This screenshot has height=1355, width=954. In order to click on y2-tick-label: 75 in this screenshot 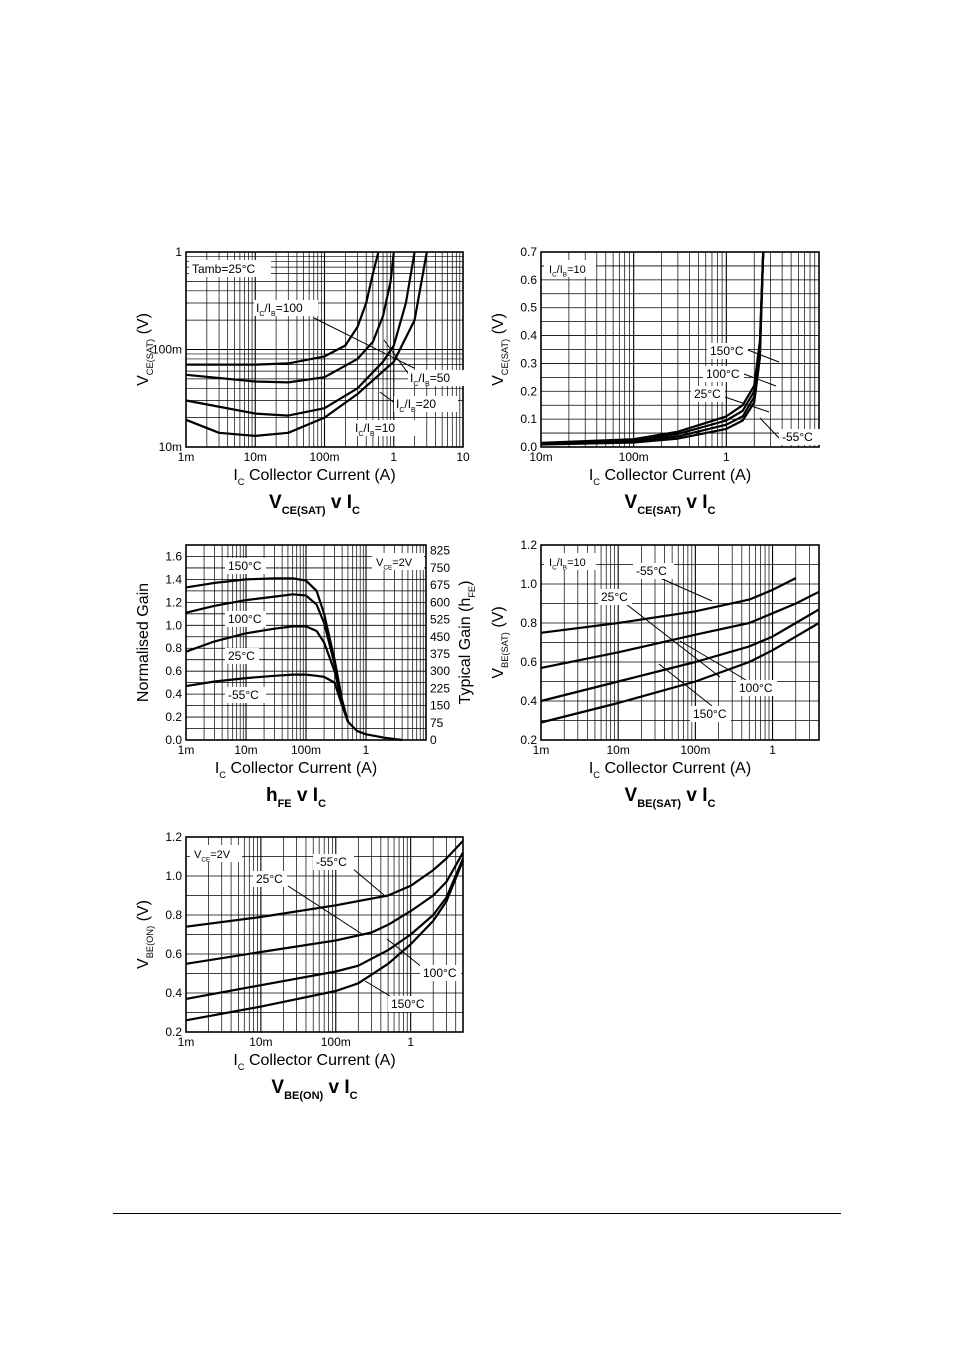, I will do `click(437, 723)`.